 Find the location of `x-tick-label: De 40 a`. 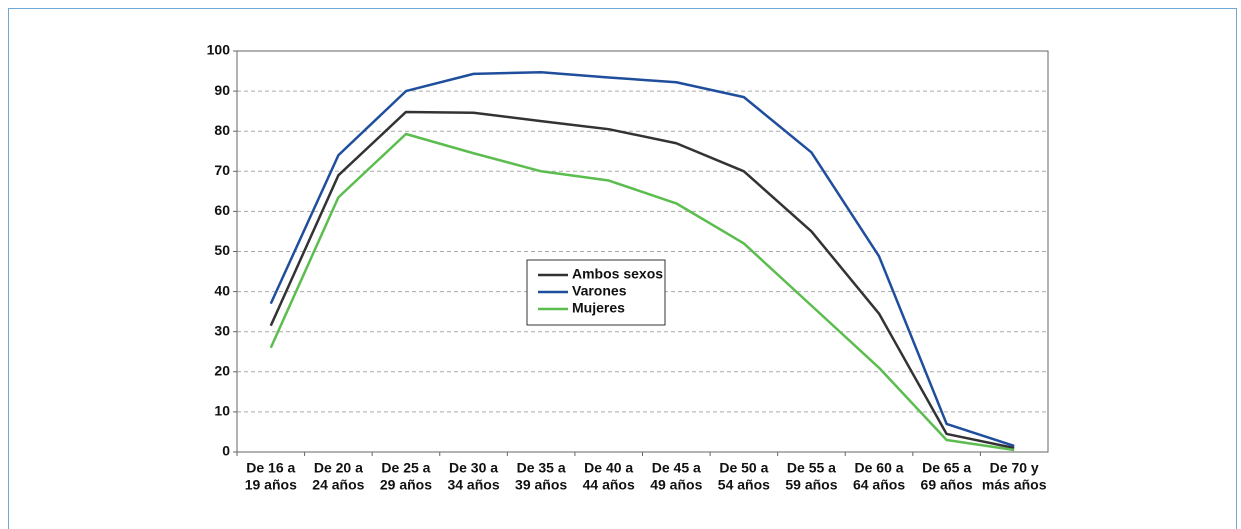

x-tick-label: De 40 a is located at coordinates (608, 468).